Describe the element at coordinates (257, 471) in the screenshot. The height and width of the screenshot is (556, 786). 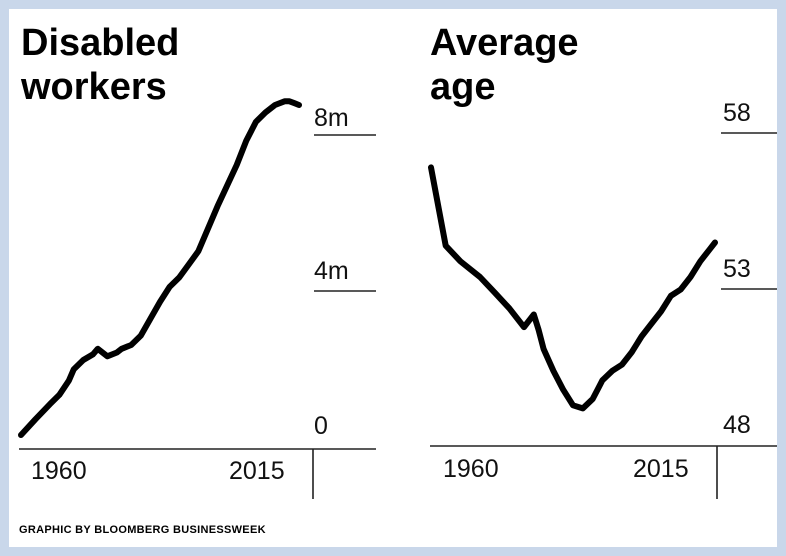
I see `x-tick-label-2015: 2015` at that location.